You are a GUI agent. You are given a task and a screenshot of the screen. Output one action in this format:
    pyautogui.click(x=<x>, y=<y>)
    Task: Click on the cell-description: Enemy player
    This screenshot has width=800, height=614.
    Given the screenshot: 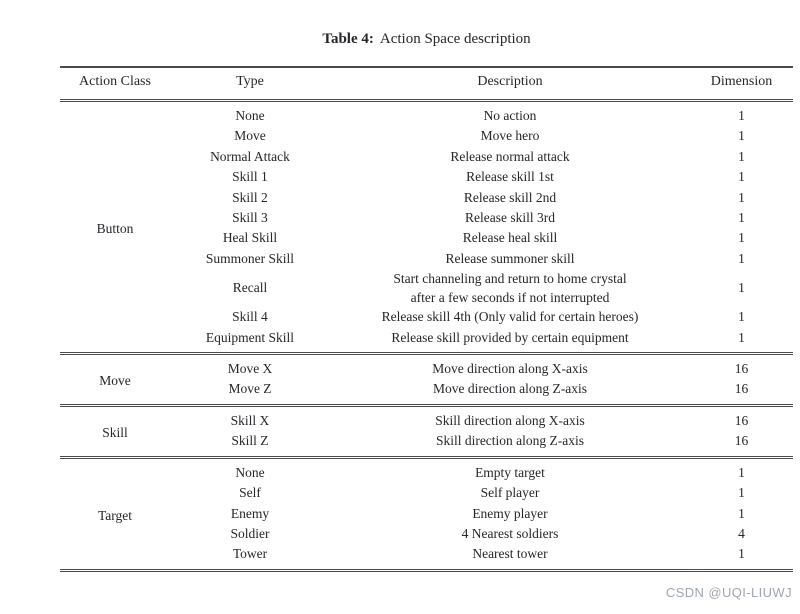 What is the action you would take?
    pyautogui.click(x=510, y=513)
    